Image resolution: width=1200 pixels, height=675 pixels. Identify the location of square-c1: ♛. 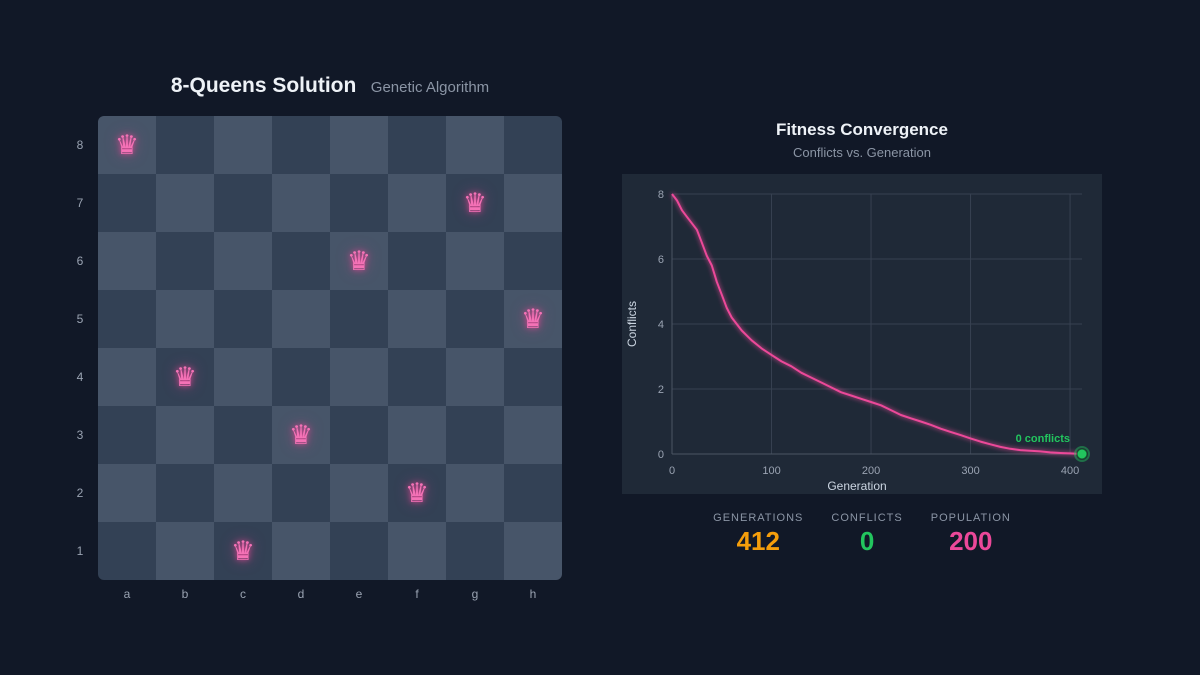
(243, 551).